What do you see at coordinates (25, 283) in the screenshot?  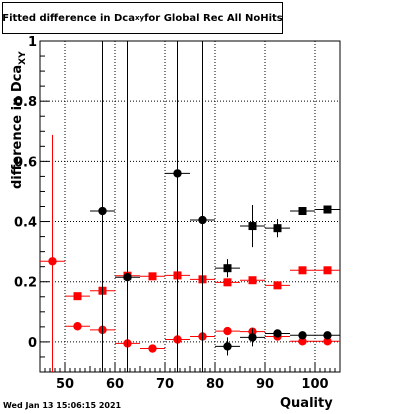 I see `y-tick-label: 0.2` at bounding box center [25, 283].